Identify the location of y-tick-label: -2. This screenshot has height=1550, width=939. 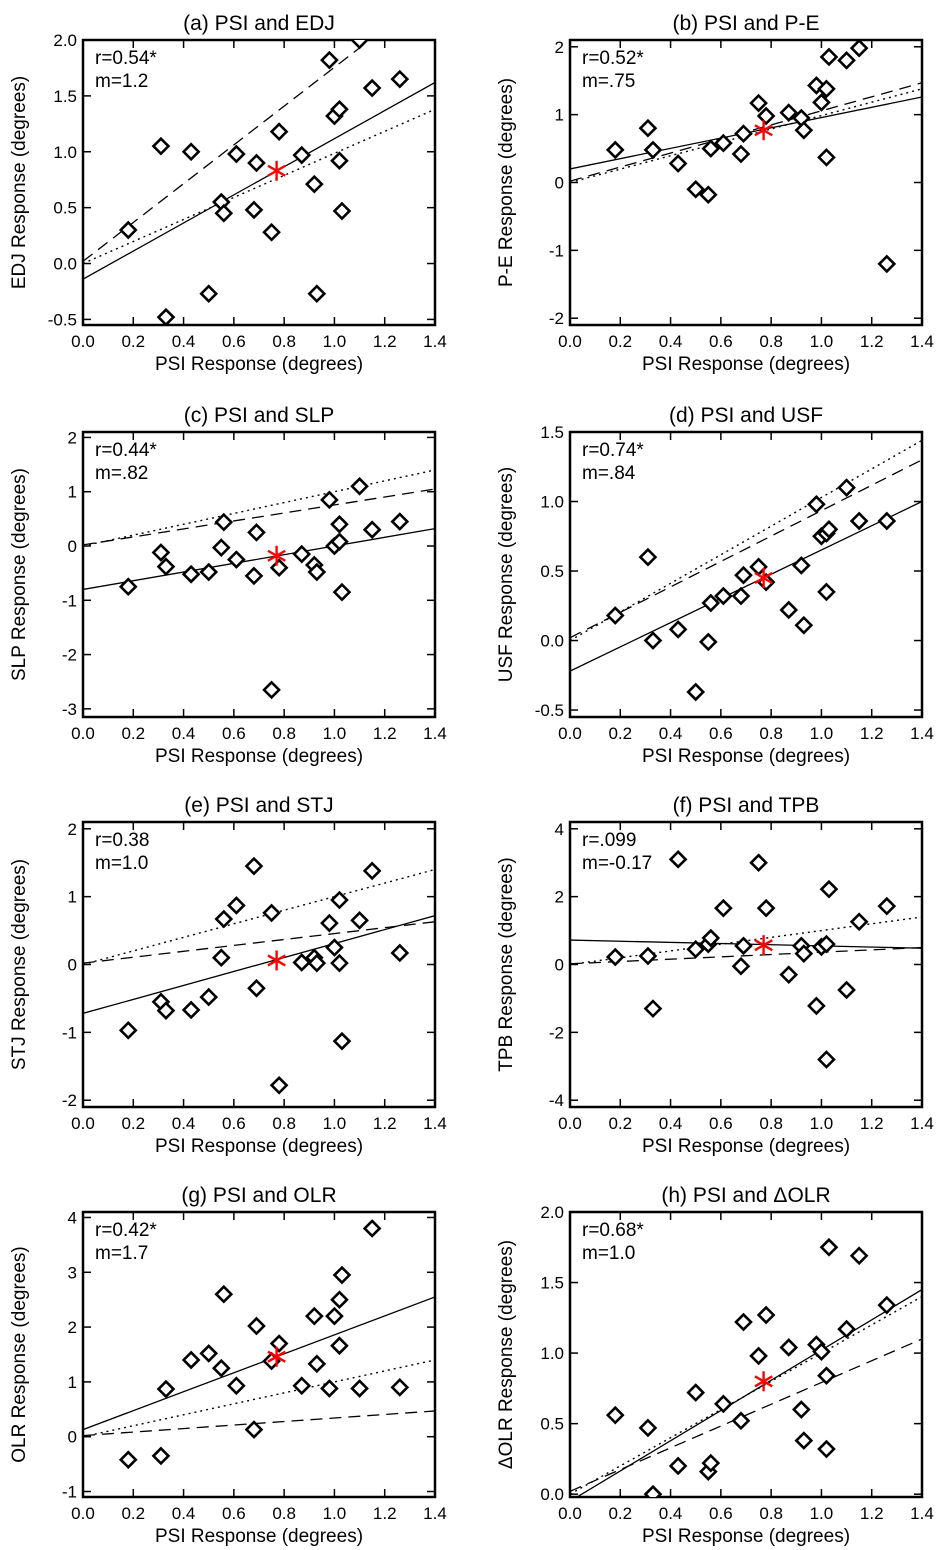
(556, 1032).